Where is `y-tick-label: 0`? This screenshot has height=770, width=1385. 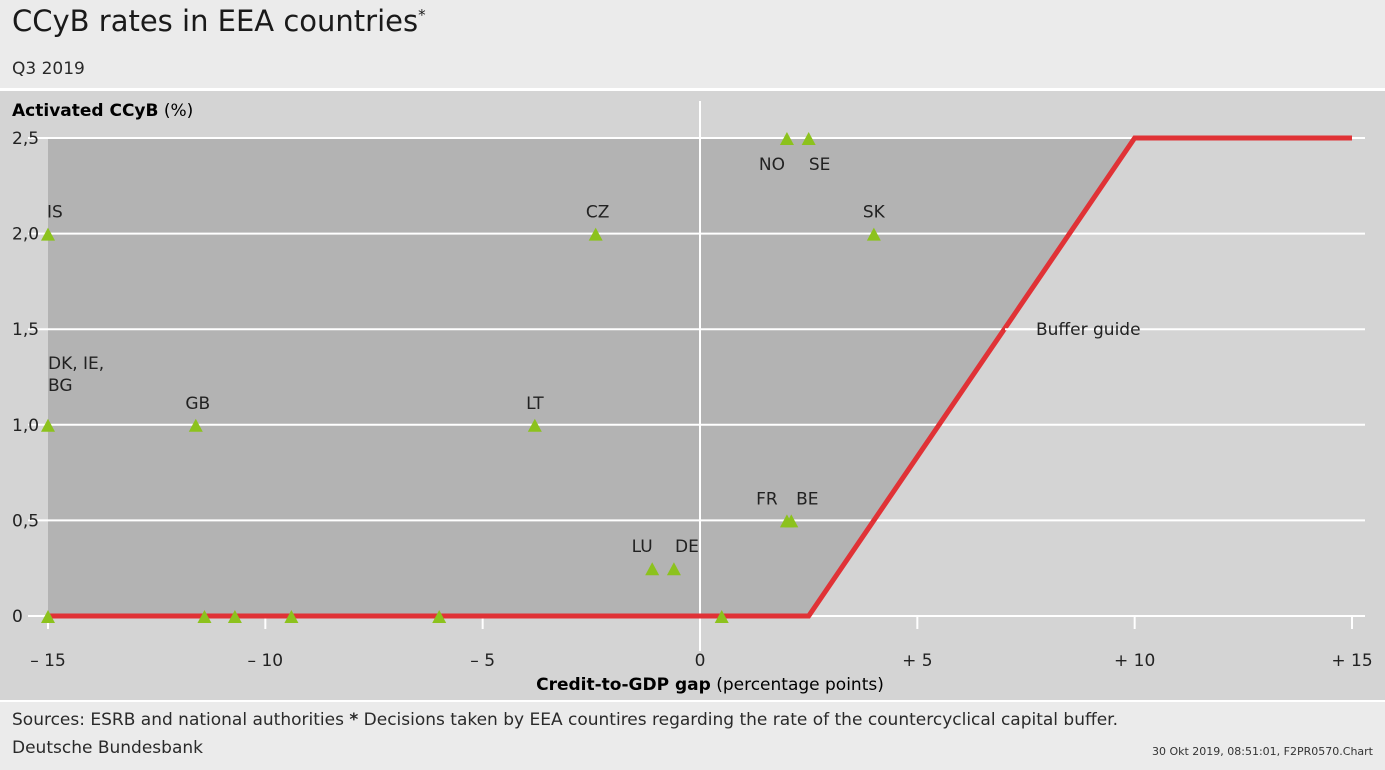
y-tick-label: 0 is located at coordinates (17, 617).